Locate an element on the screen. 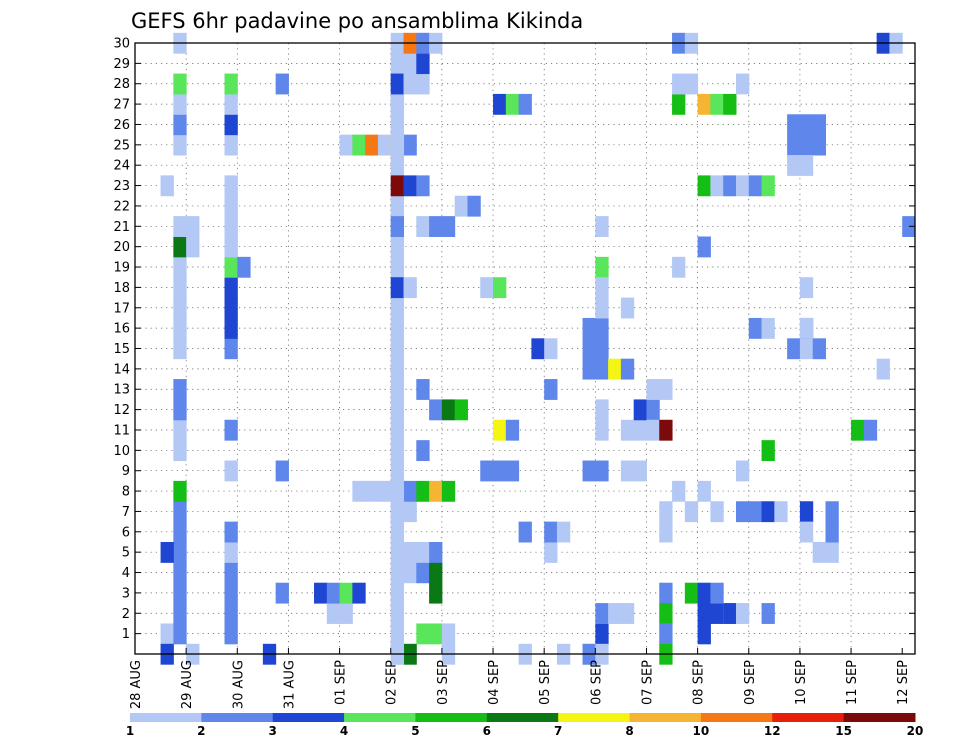 The width and height of the screenshot is (960, 742). colorbar-label: 8 is located at coordinates (629, 731).